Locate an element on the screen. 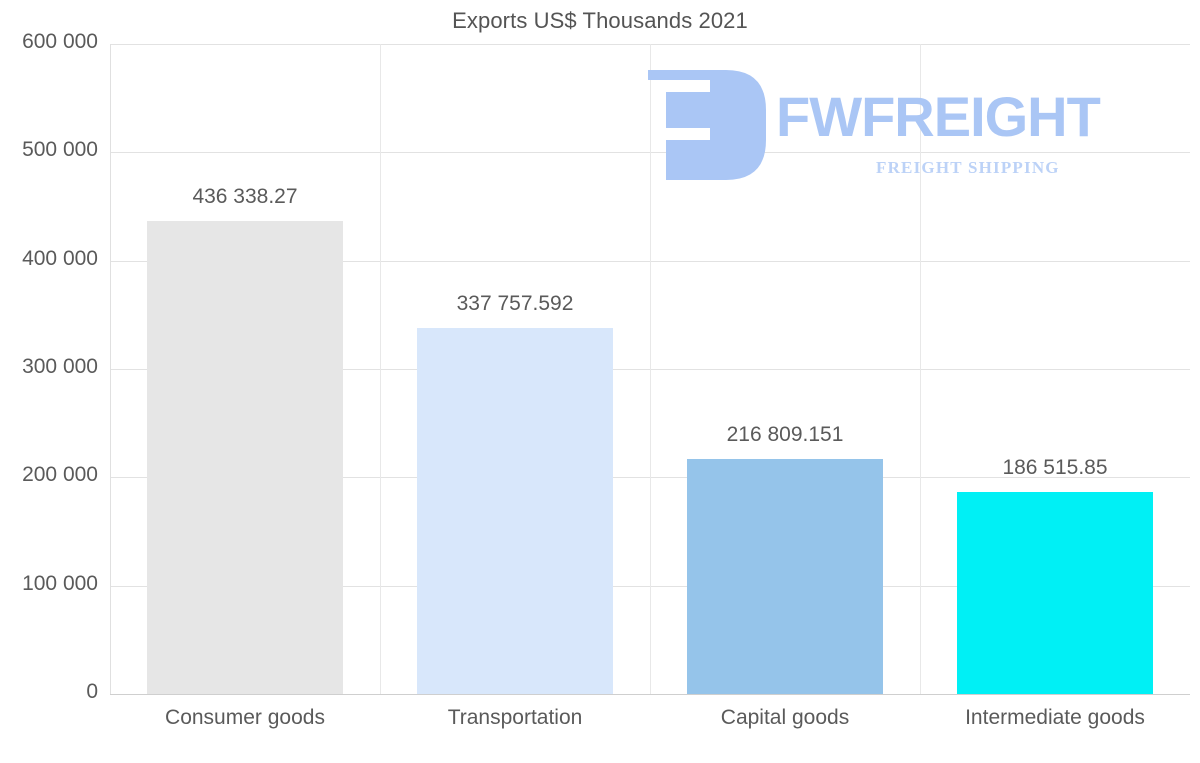 This screenshot has height=763, width=1200. x-axis-category-label: Consumer goods is located at coordinates (245, 717).